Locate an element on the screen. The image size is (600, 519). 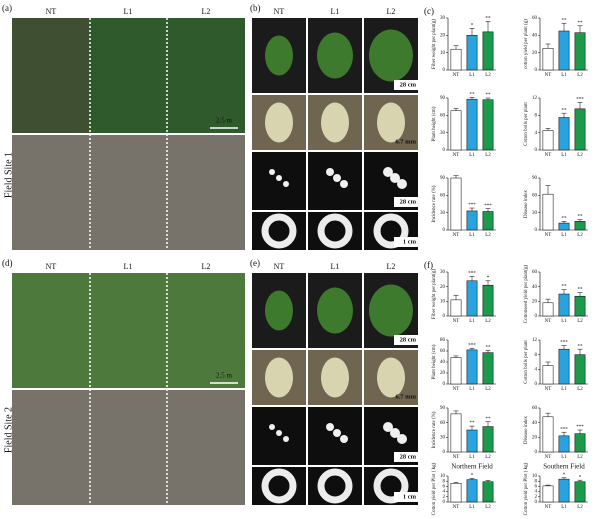
scale-label: 1 cm is located at coordinates (410, 496).